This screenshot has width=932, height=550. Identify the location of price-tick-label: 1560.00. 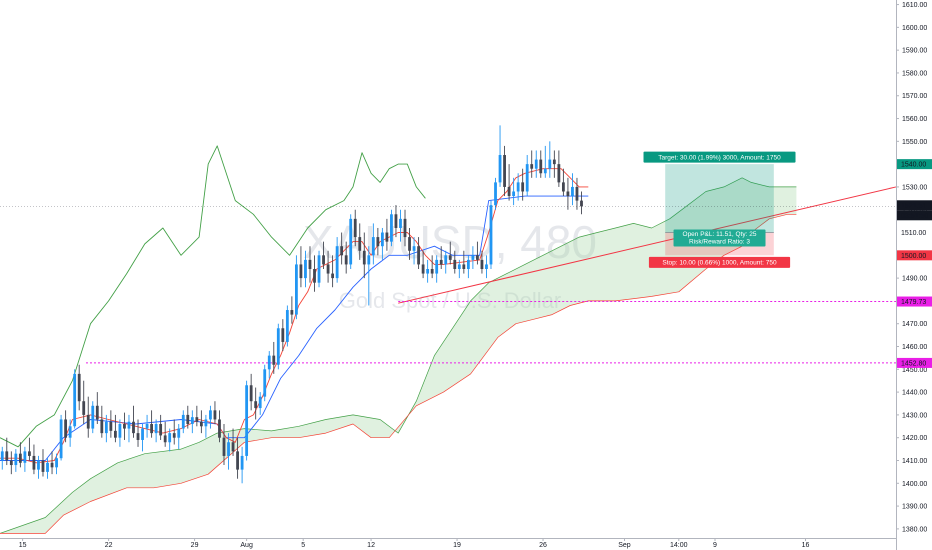
(914, 119).